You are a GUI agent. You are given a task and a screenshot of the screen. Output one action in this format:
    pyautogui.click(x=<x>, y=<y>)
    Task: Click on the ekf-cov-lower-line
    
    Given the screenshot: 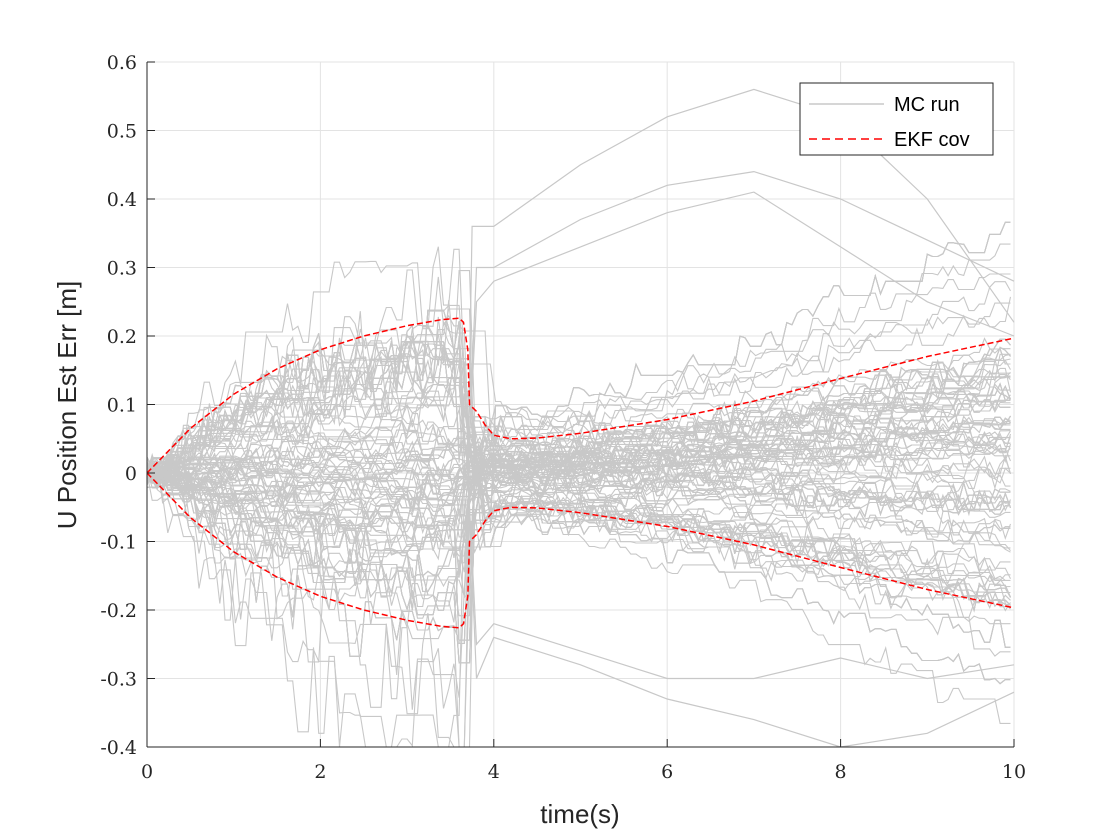 What is the action you would take?
    pyautogui.click(x=580, y=550)
    